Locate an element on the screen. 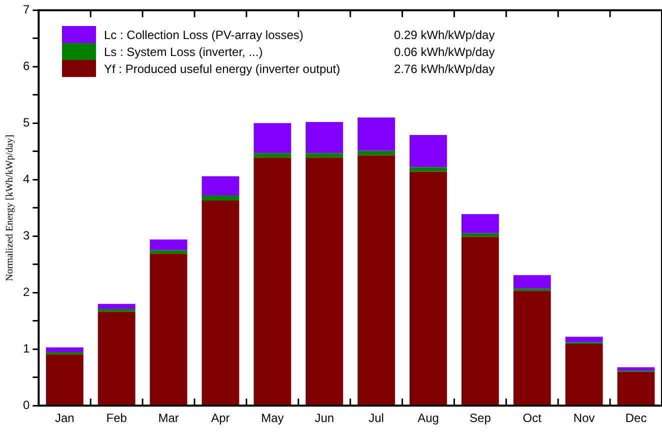 The width and height of the screenshot is (662, 432). x-tick-label: Oct is located at coordinates (532, 418).